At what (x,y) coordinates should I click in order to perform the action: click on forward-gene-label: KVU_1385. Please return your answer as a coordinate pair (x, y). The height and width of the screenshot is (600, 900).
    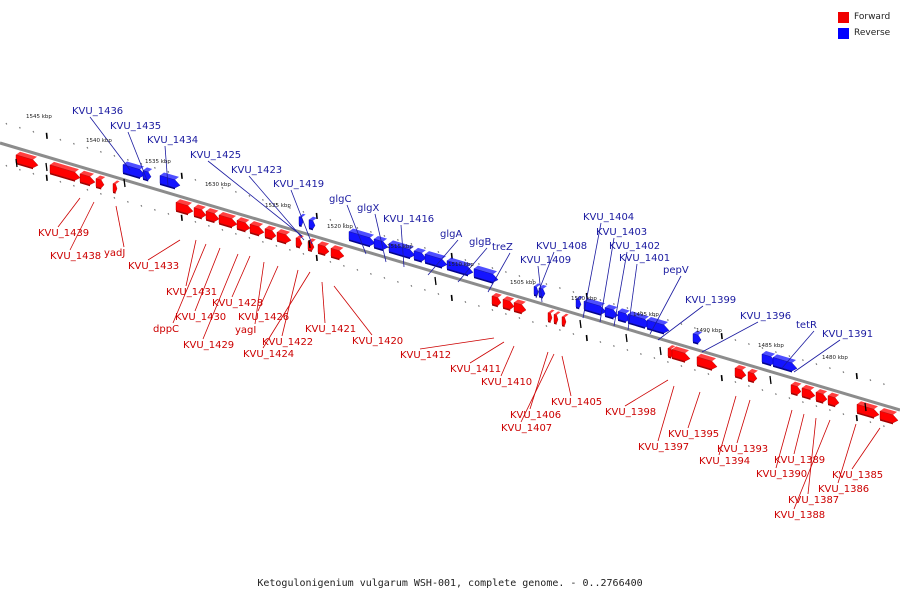
    Looking at the image, I should click on (857, 475).